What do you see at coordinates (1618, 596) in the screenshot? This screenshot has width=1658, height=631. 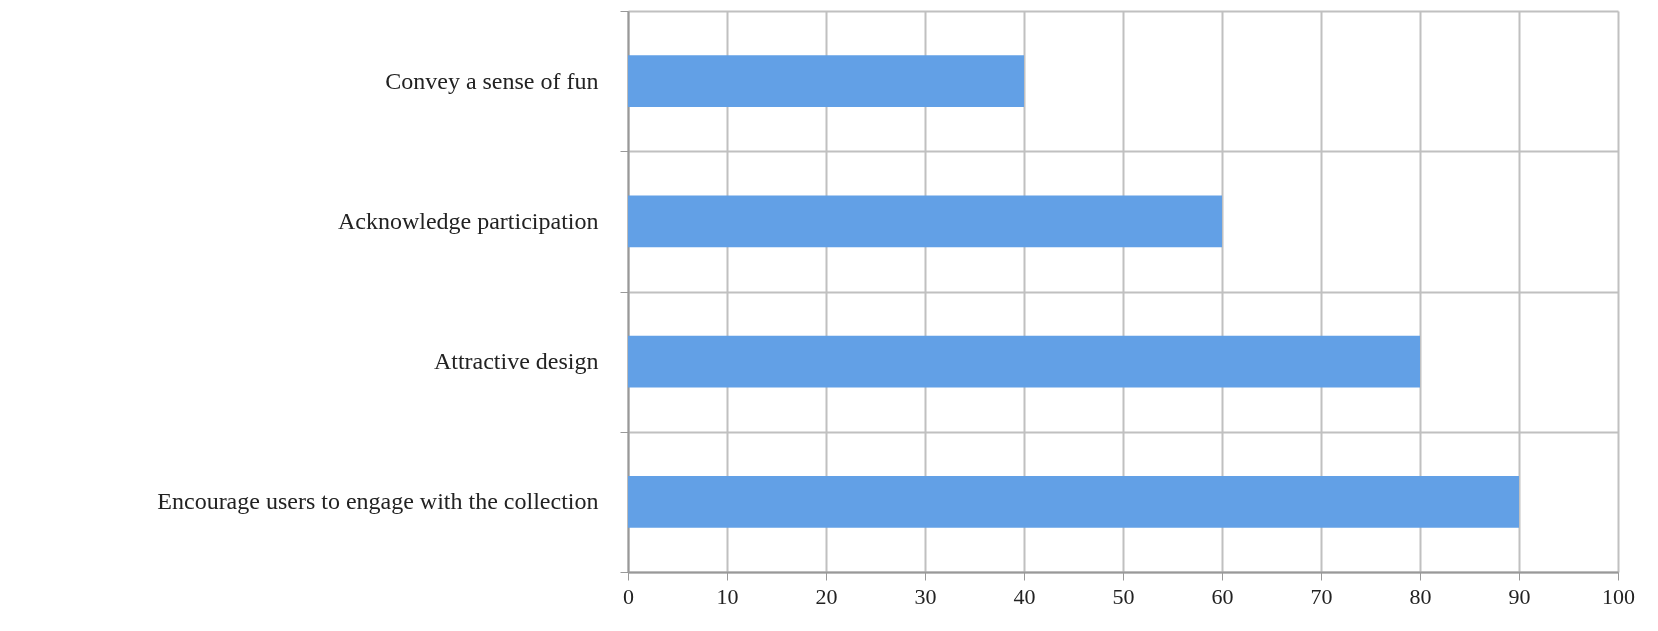 I see `x-tick-label: 100` at bounding box center [1618, 596].